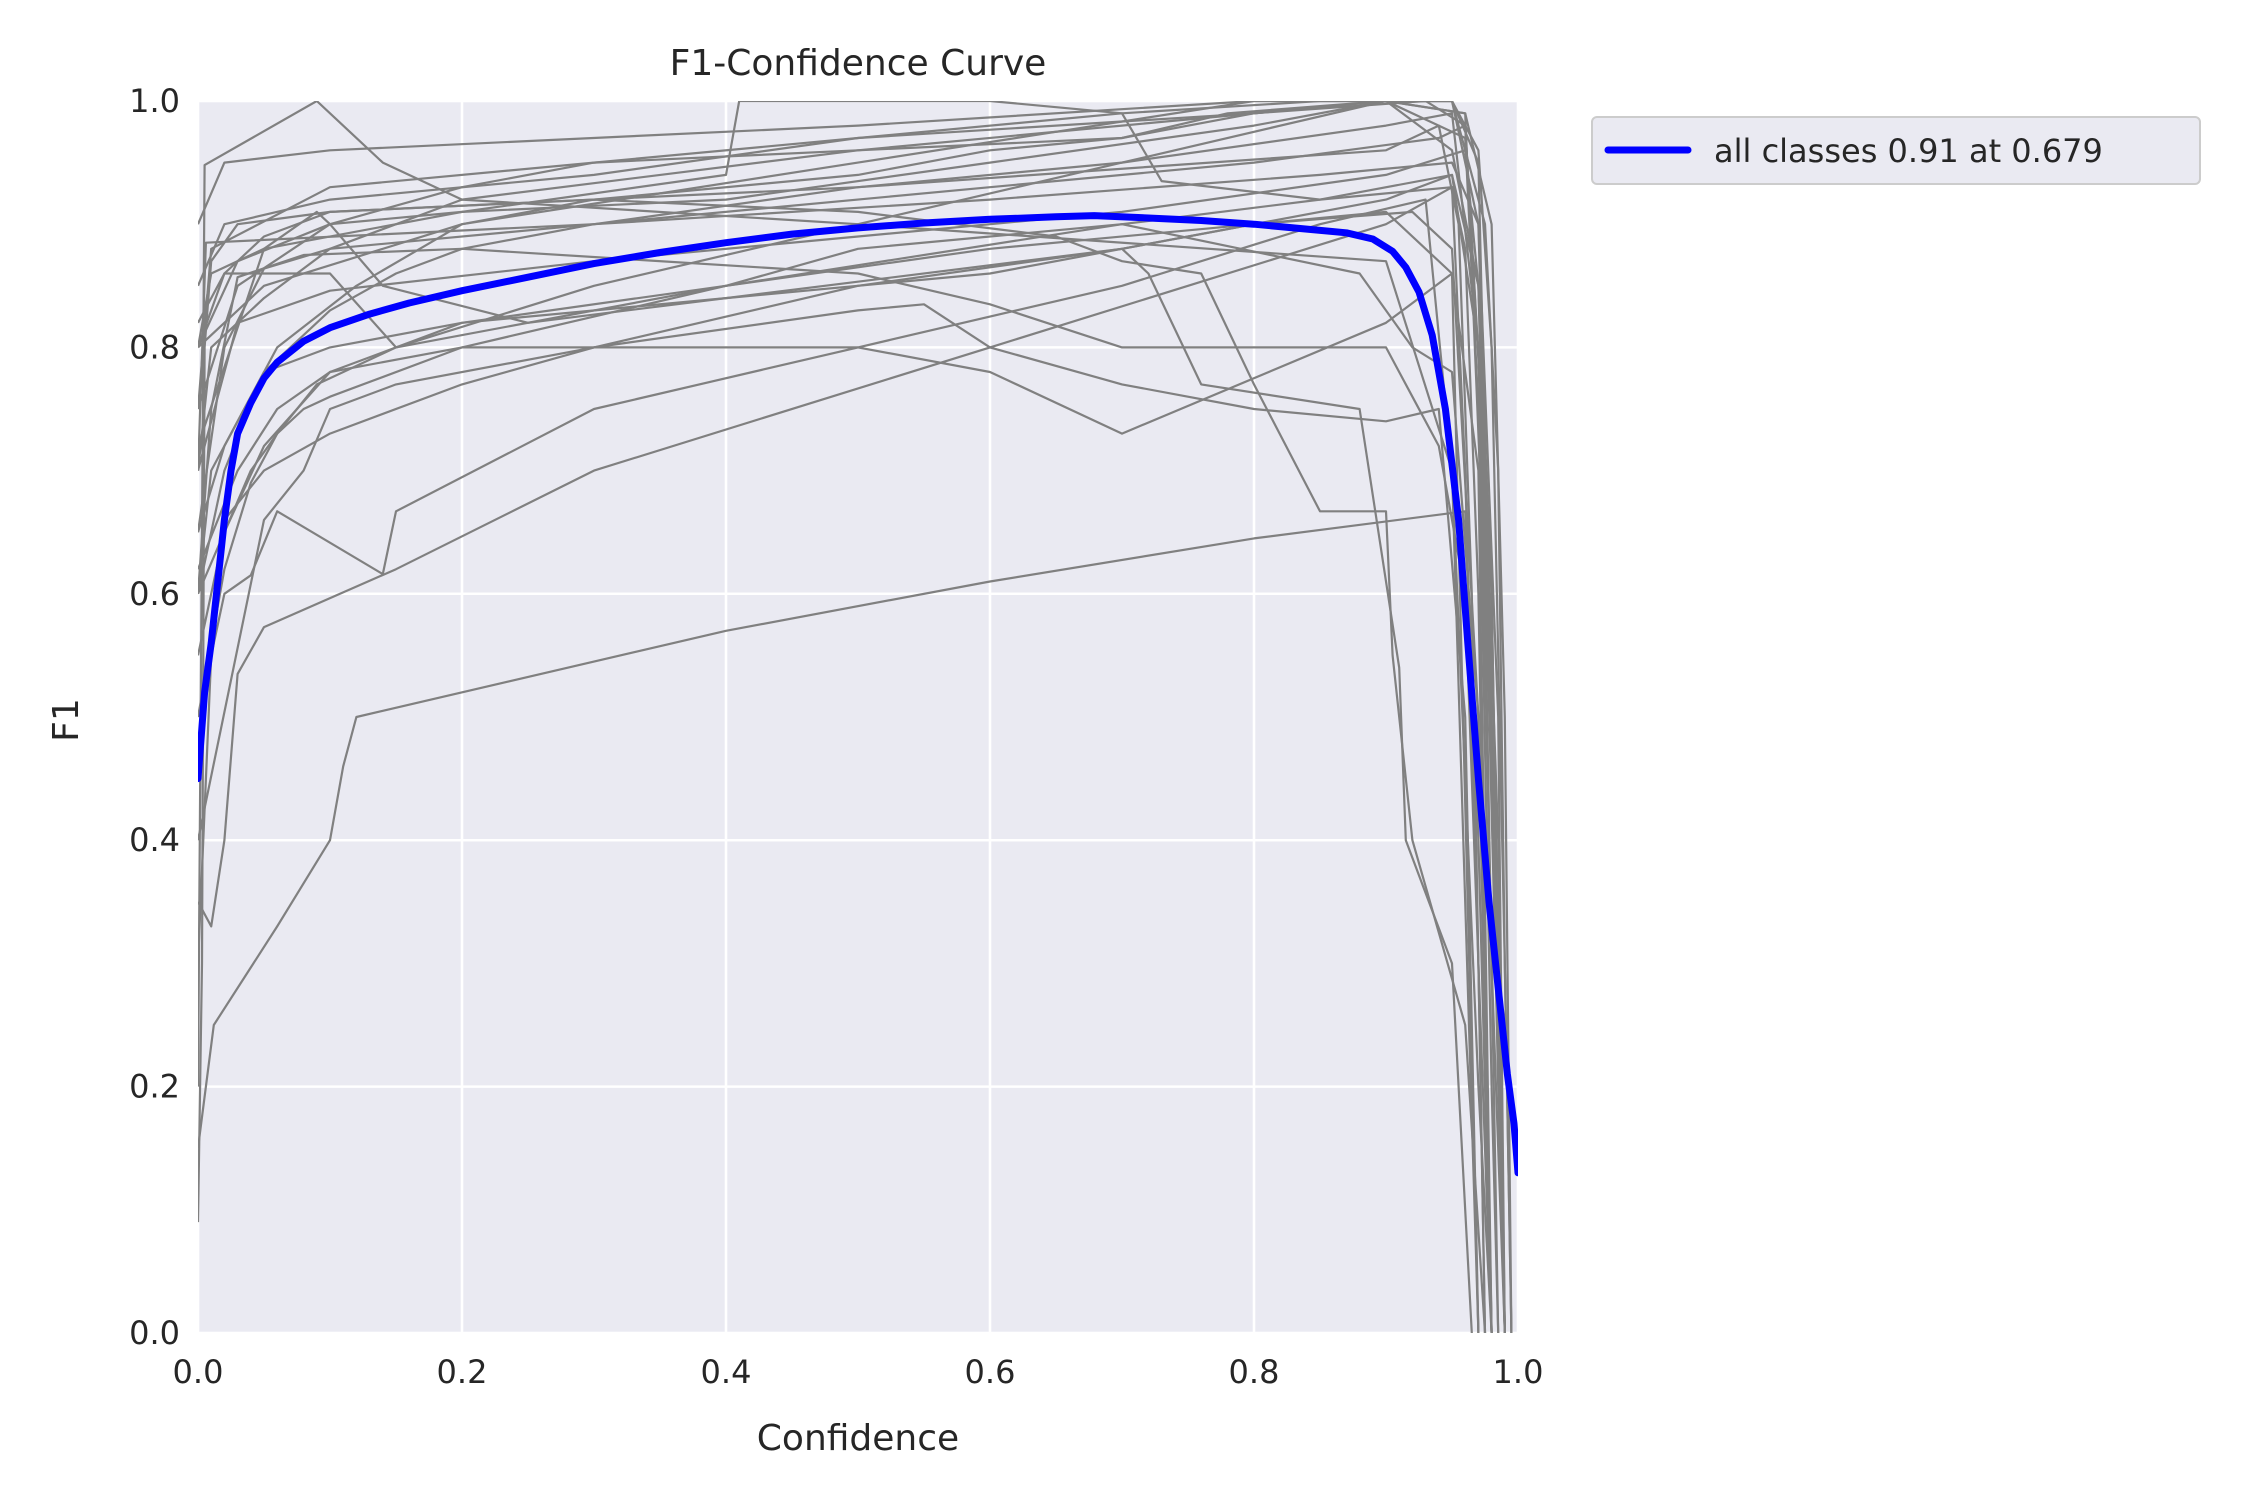 This screenshot has height=1500, width=2250. I want to click on y-axis-title: F1, so click(66, 720).